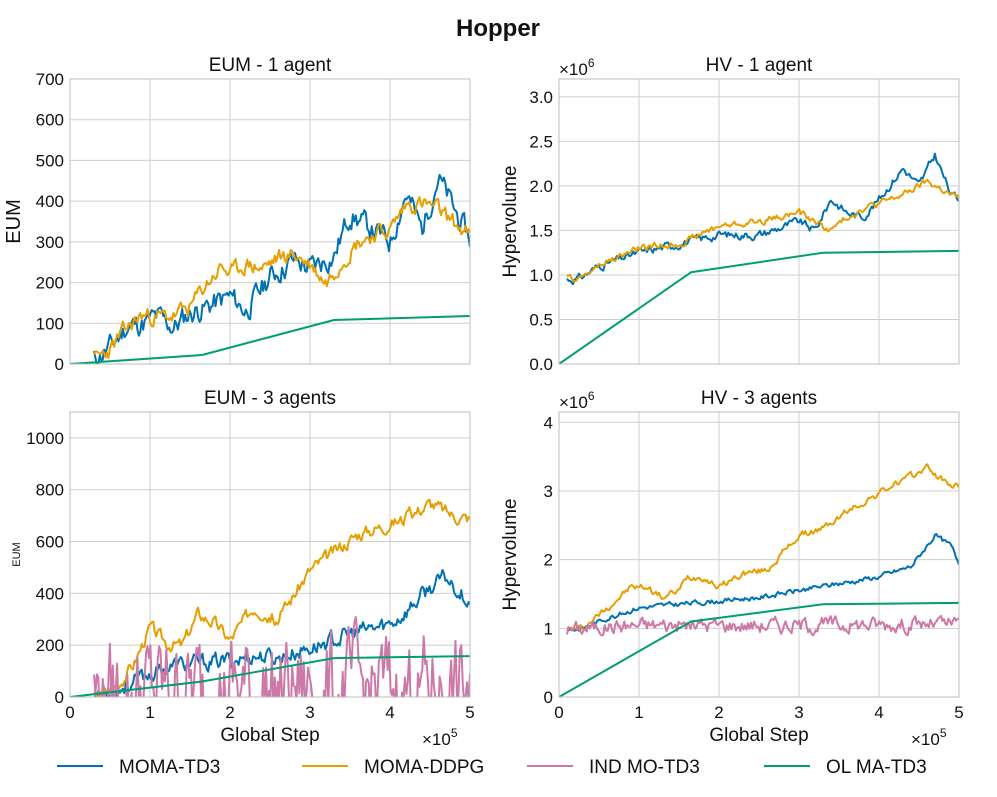 This screenshot has width=997, height=797. I want to click on legend-label: MOMA-TD3, so click(169, 767).